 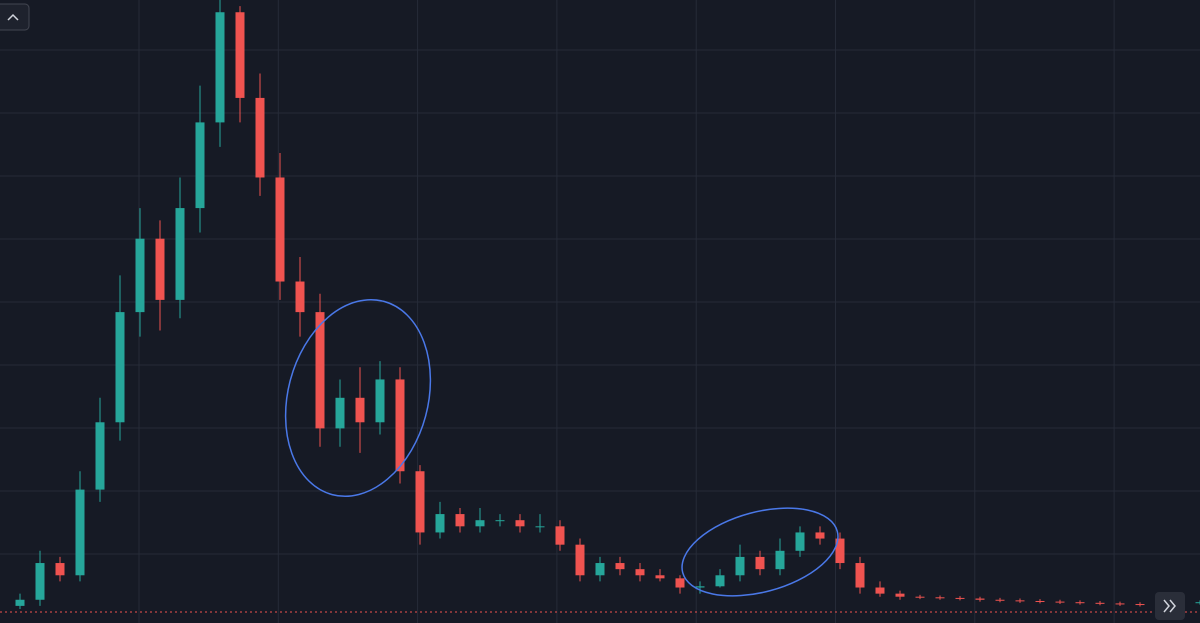 I want to click on scroll-right-button, so click(x=1170, y=606).